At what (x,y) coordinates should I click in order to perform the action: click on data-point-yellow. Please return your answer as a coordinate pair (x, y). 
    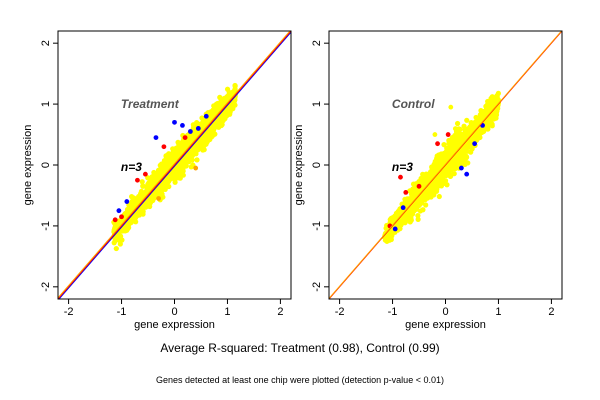
    Looking at the image, I should click on (435, 134).